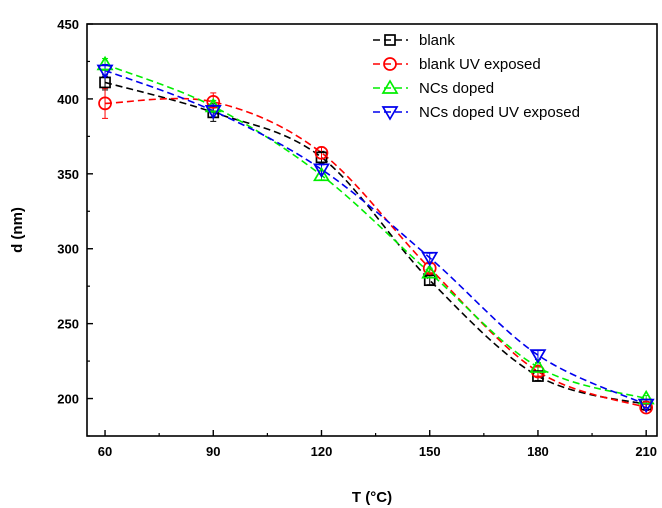 The height and width of the screenshot is (508, 662). What do you see at coordinates (372, 497) in the screenshot?
I see `x-axis-title: T (°C)` at bounding box center [372, 497].